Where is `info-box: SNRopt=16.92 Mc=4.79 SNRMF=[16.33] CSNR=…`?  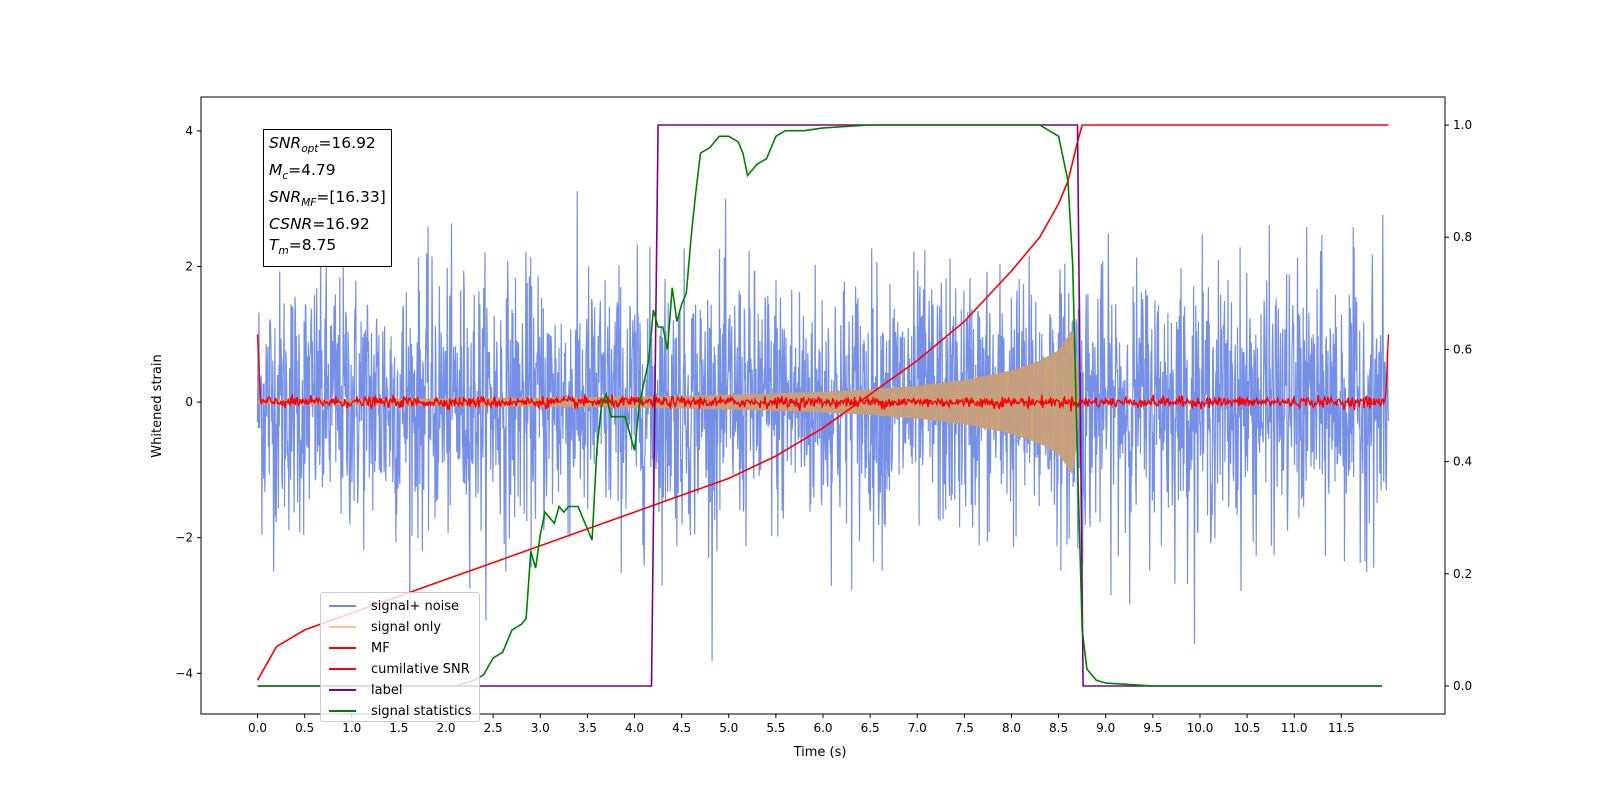
info-box: SNRopt=16.92 Mc=4.79 SNRMF=[16.33] CSNR=… is located at coordinates (327, 198).